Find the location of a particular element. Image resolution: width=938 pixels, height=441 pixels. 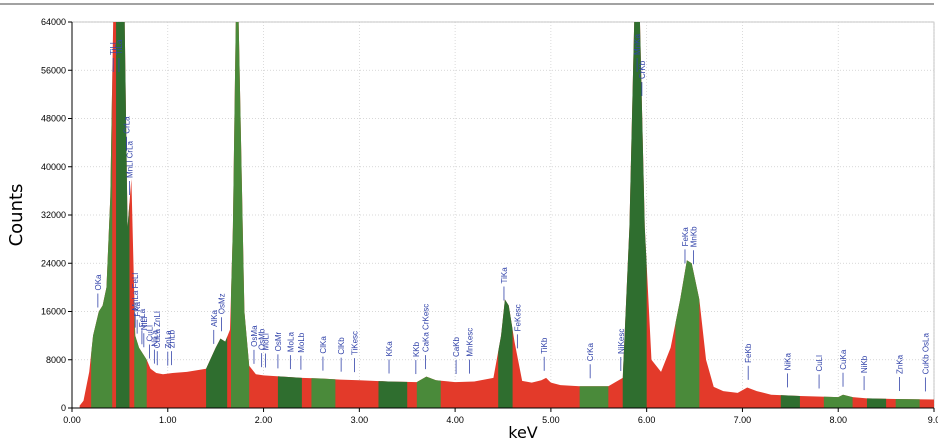

x-axis-label: keV is located at coordinates (523, 432).